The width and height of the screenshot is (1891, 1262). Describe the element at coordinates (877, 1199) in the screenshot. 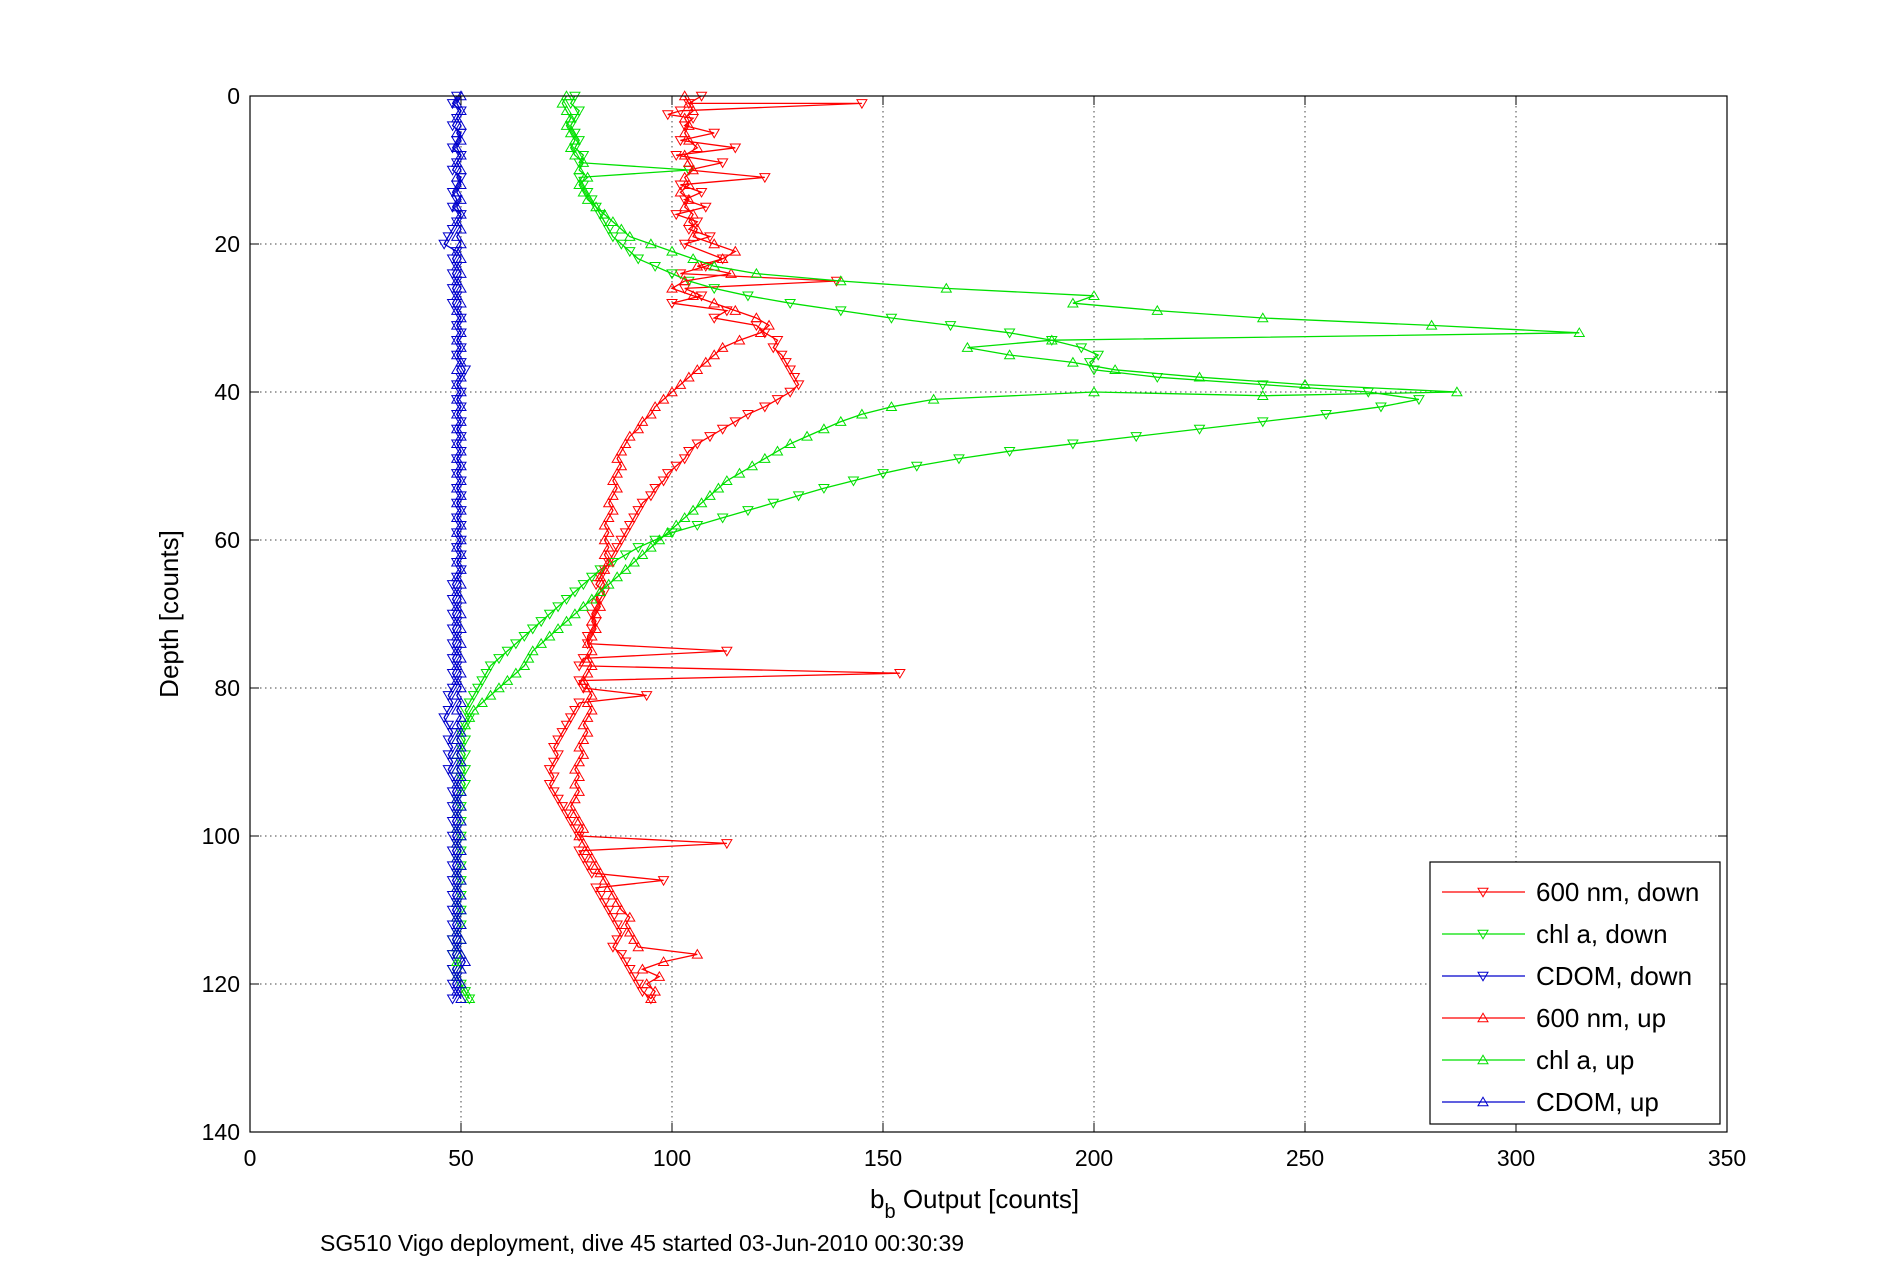

I see `x-axis-label-main: b` at that location.